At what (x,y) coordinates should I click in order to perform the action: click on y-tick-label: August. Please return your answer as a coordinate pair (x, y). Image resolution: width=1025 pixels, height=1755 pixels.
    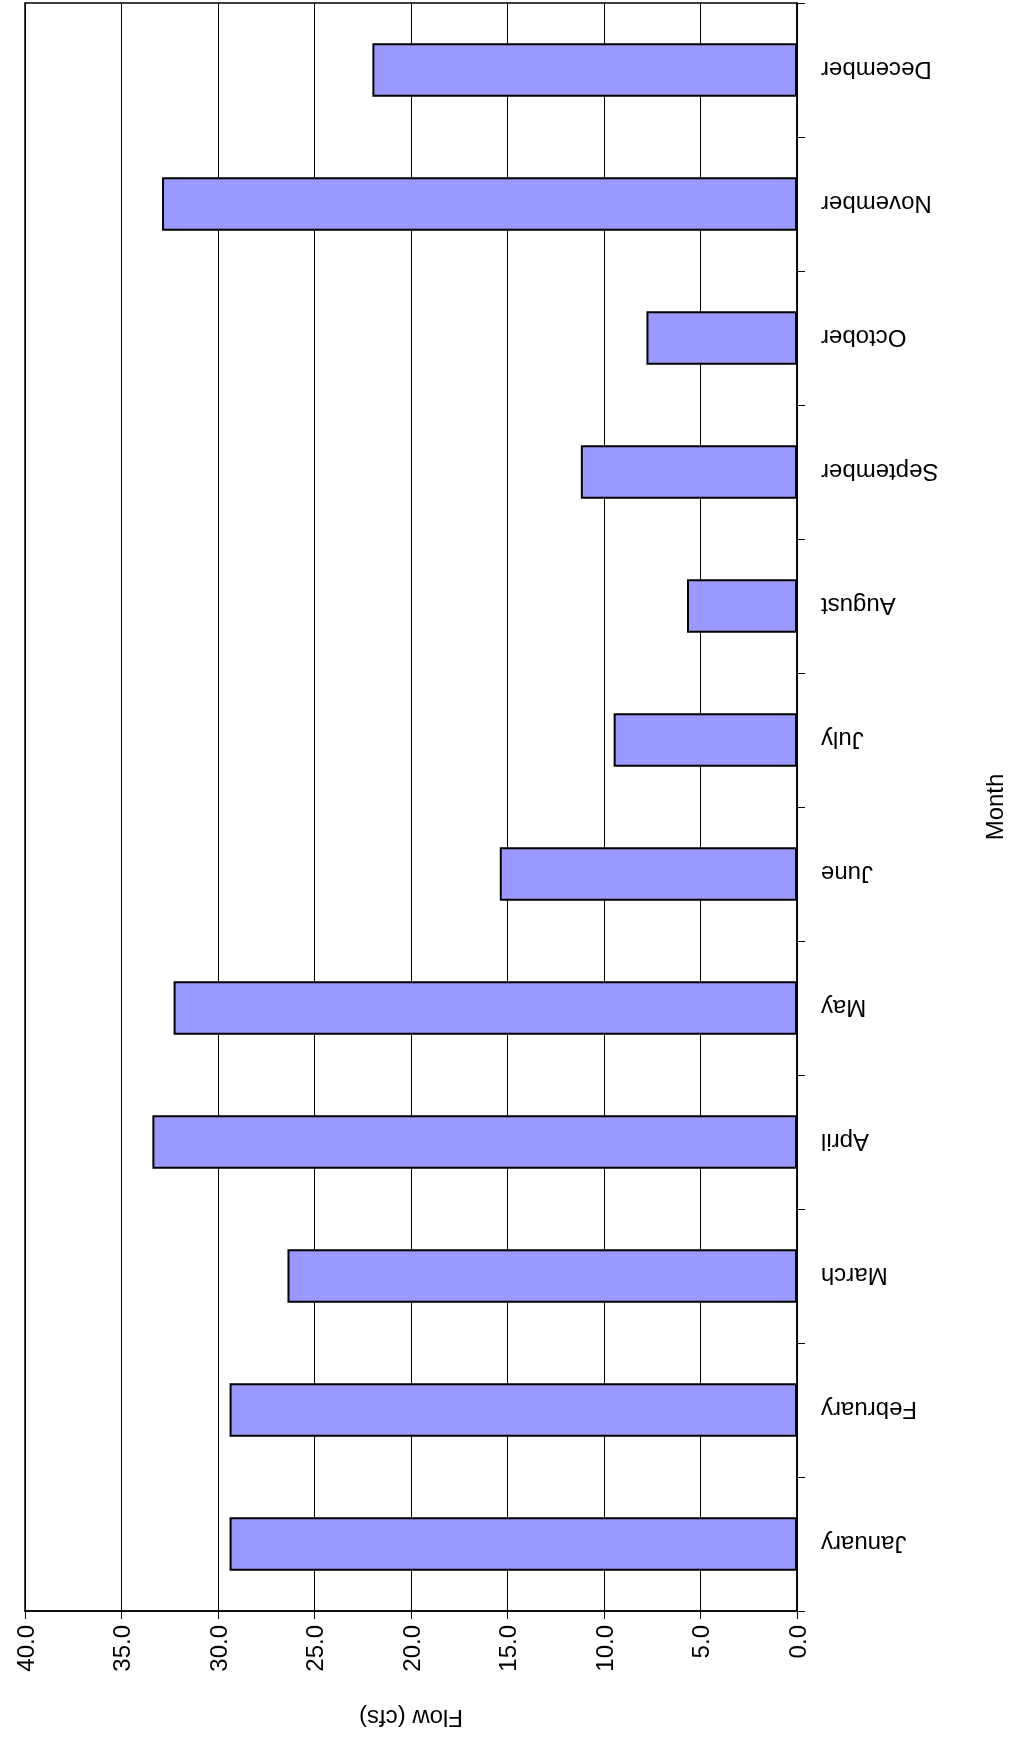
    Looking at the image, I should click on (858, 606).